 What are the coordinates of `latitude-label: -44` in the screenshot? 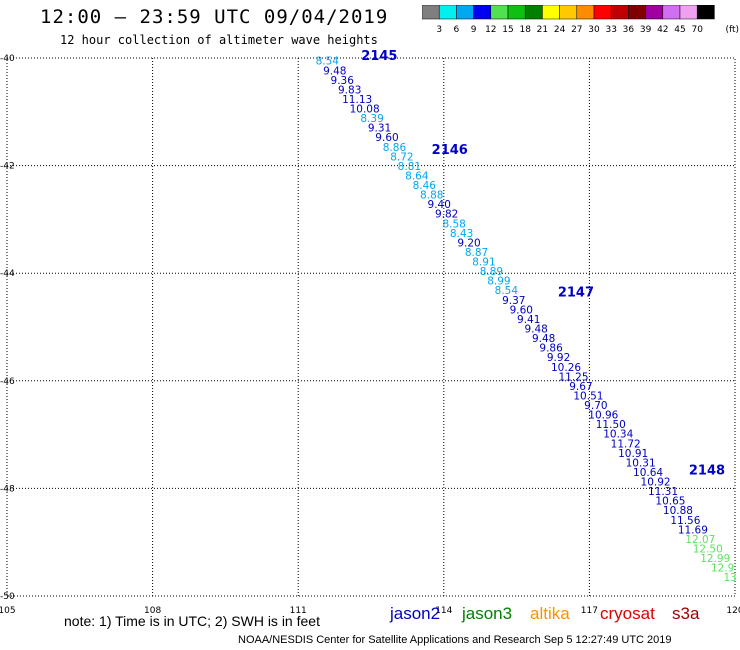 It's located at (7, 274).